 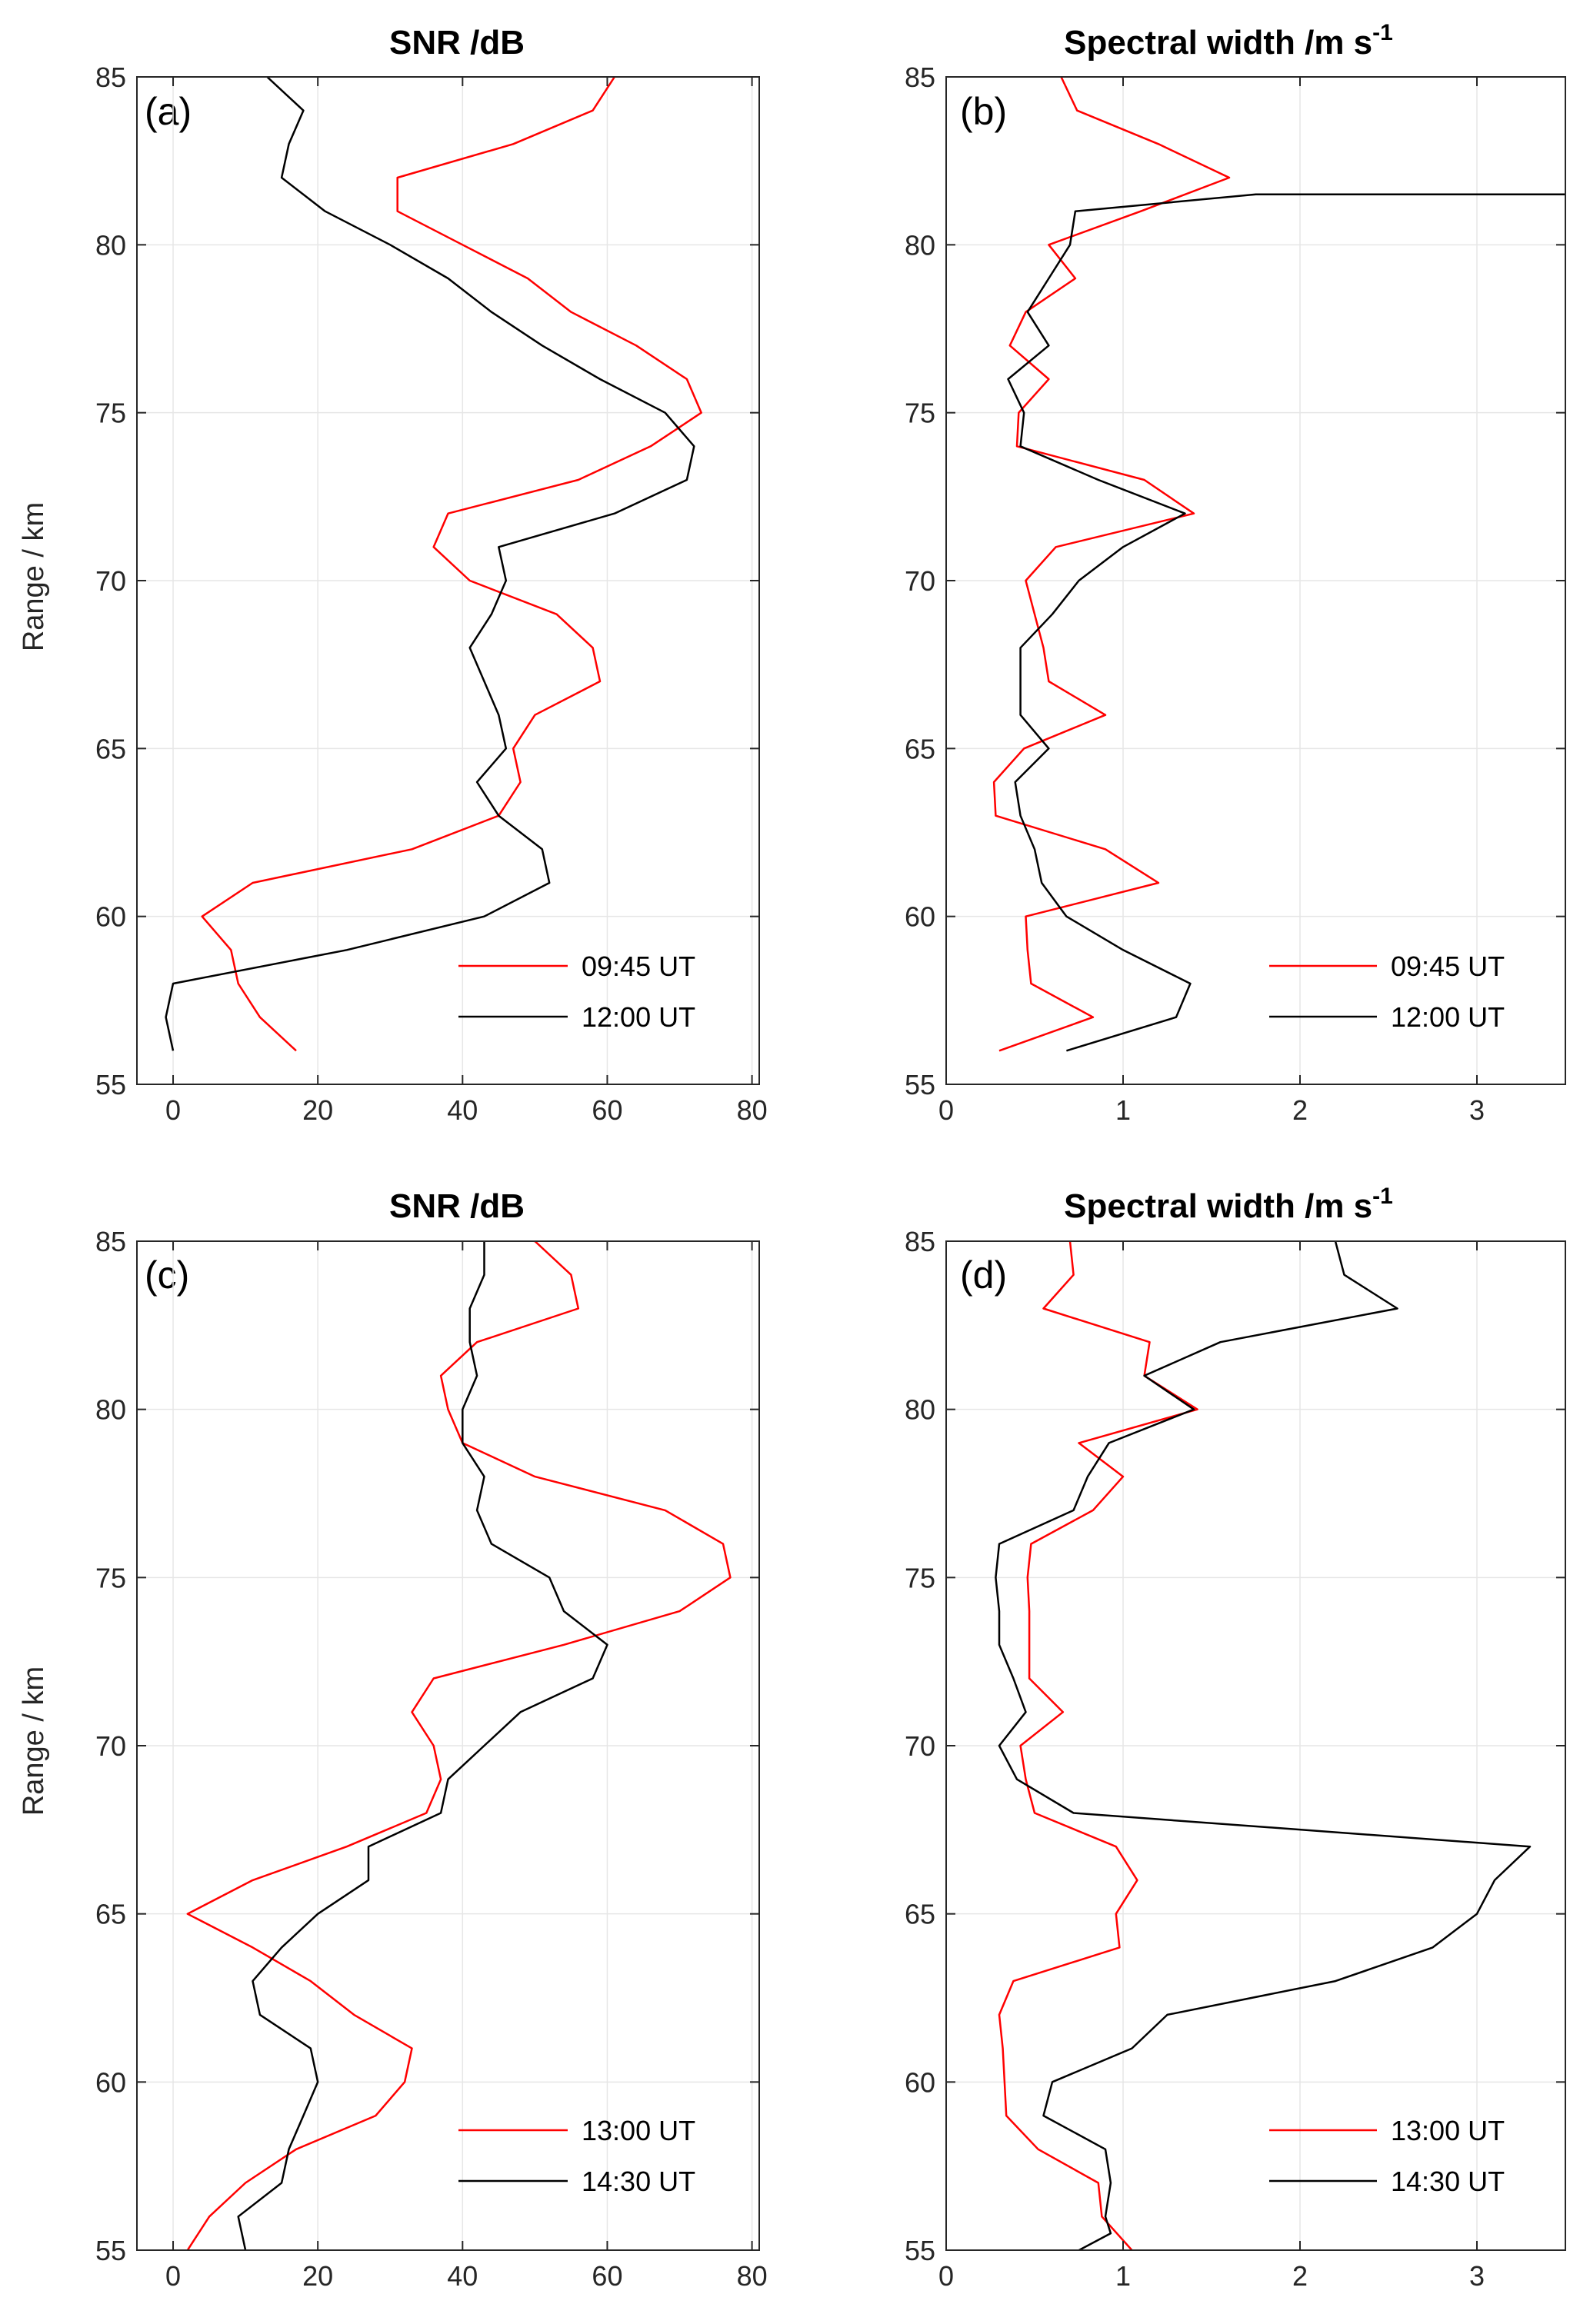 I want to click on panel-c-label: (c), so click(x=167, y=1275).